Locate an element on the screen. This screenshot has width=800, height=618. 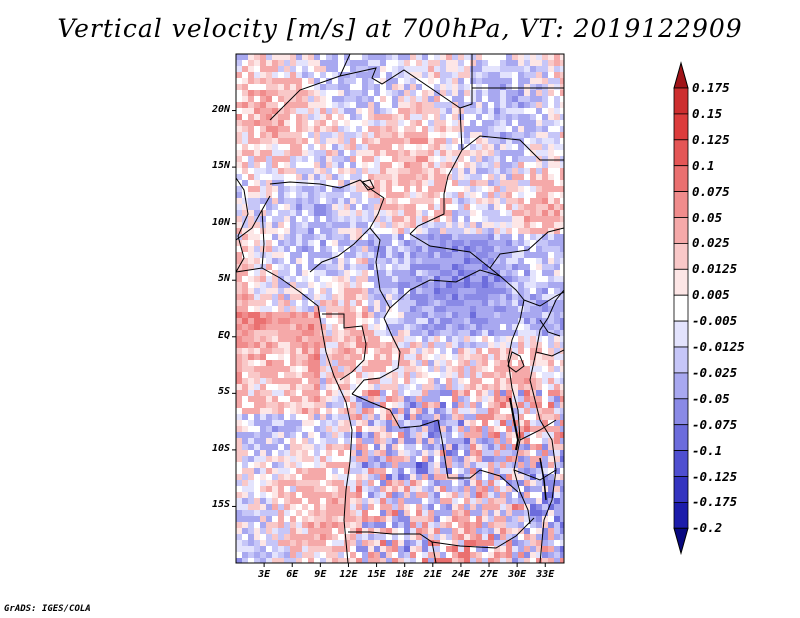
border-congo-gabon is located at coordinates (344, 347).